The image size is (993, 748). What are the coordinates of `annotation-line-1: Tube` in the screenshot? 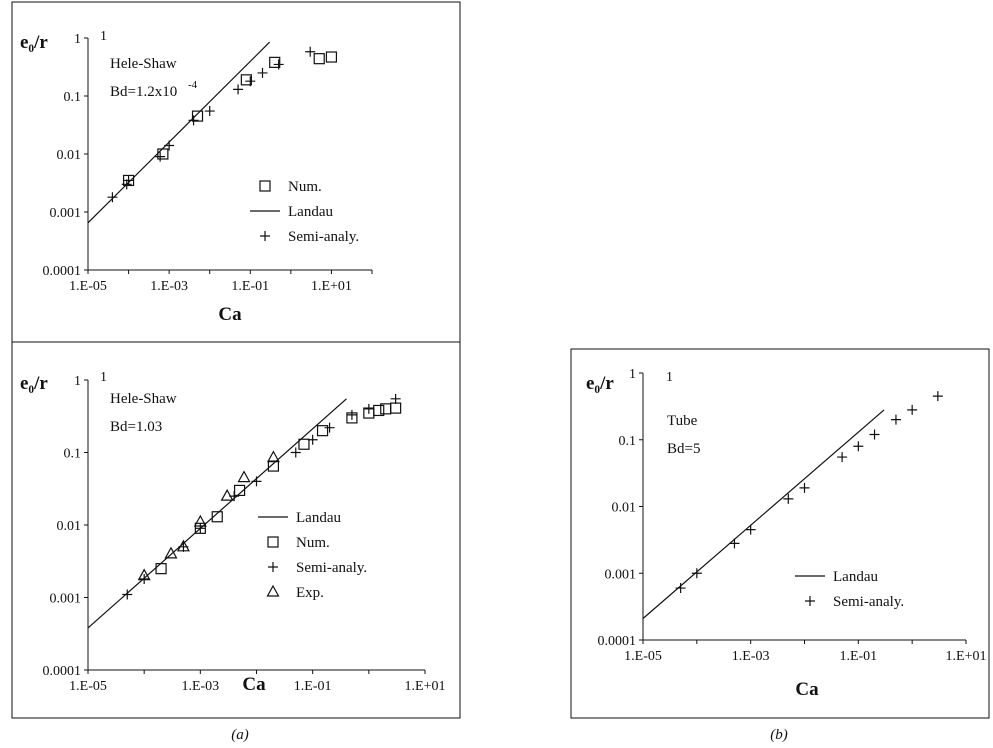 It's located at (682, 421).